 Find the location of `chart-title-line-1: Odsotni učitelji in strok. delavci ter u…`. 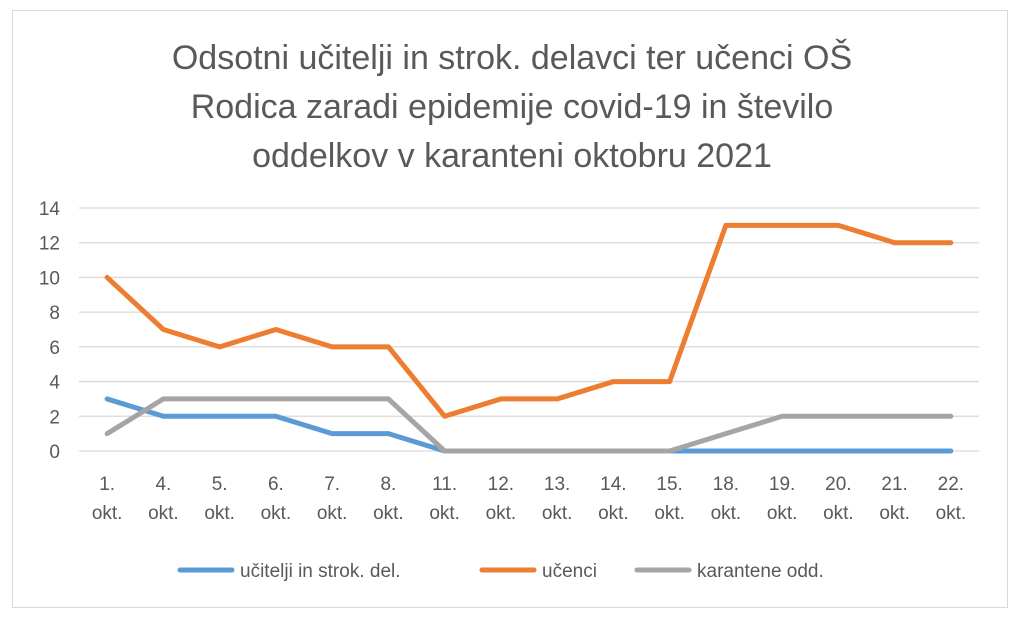

chart-title-line-1: Odsotni učitelji in strok. delavci ter u… is located at coordinates (512, 58).